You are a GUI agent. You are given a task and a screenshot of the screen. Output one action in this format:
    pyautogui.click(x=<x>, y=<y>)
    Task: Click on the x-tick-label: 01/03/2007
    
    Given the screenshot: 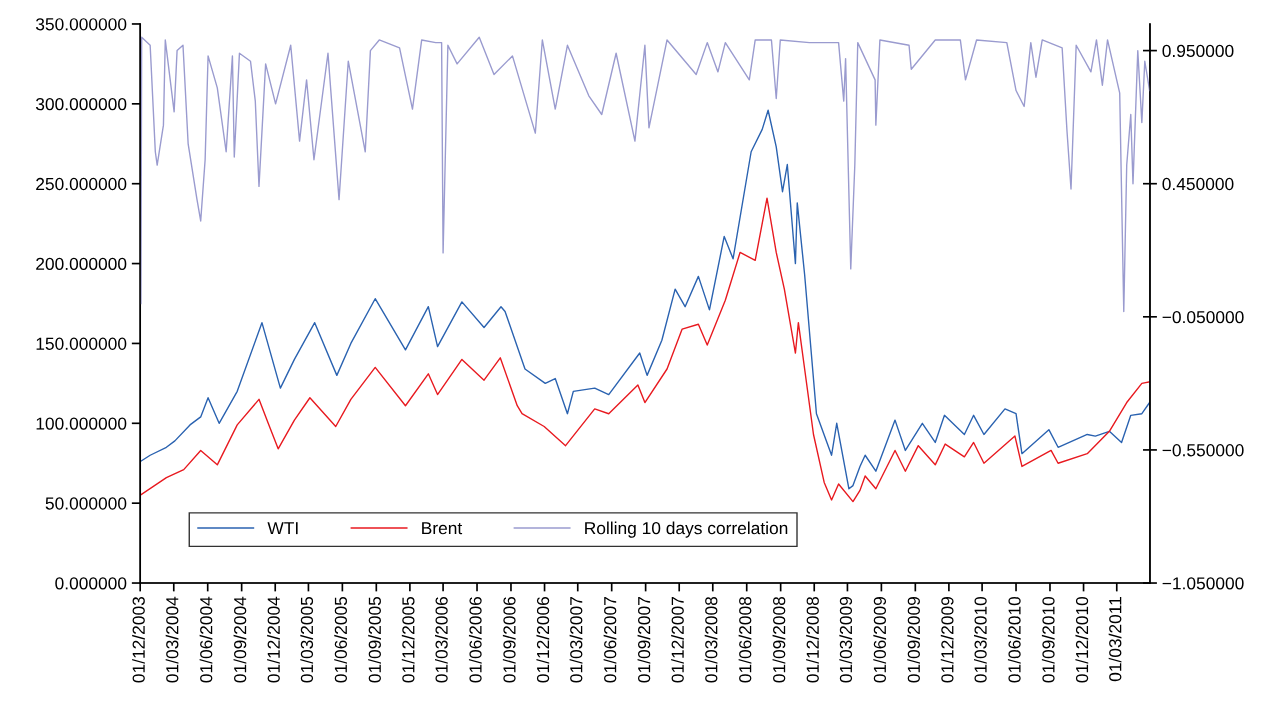 What is the action you would take?
    pyautogui.click(x=576, y=640)
    